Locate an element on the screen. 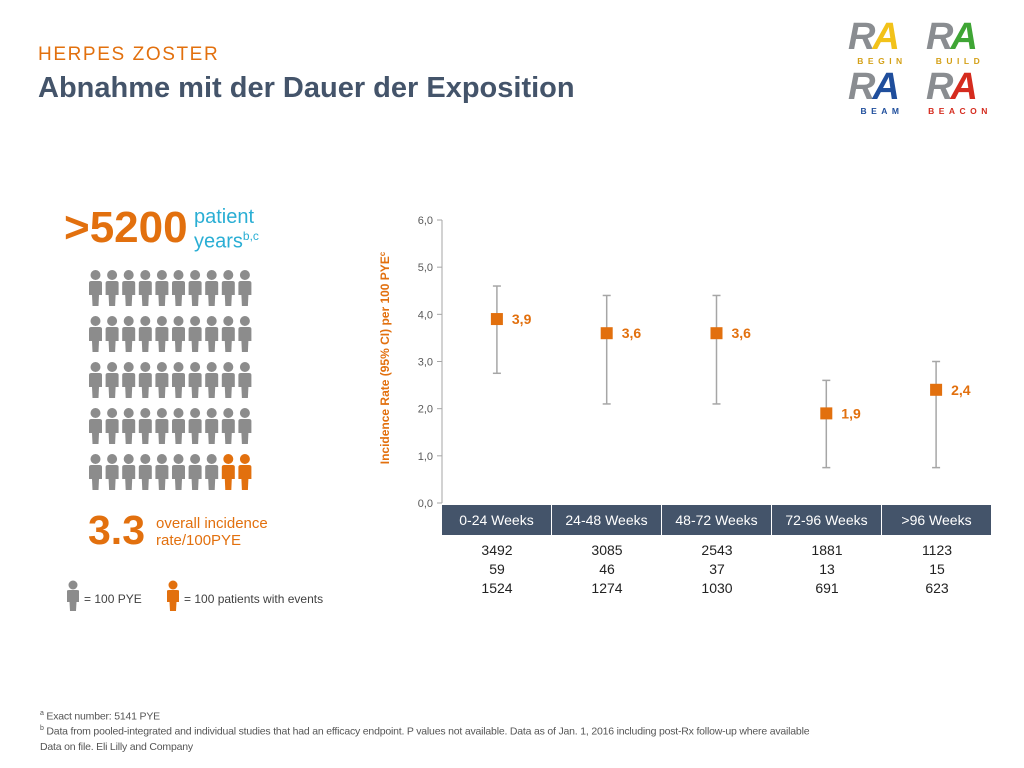  n-patients: 1274 is located at coordinates (607, 588).